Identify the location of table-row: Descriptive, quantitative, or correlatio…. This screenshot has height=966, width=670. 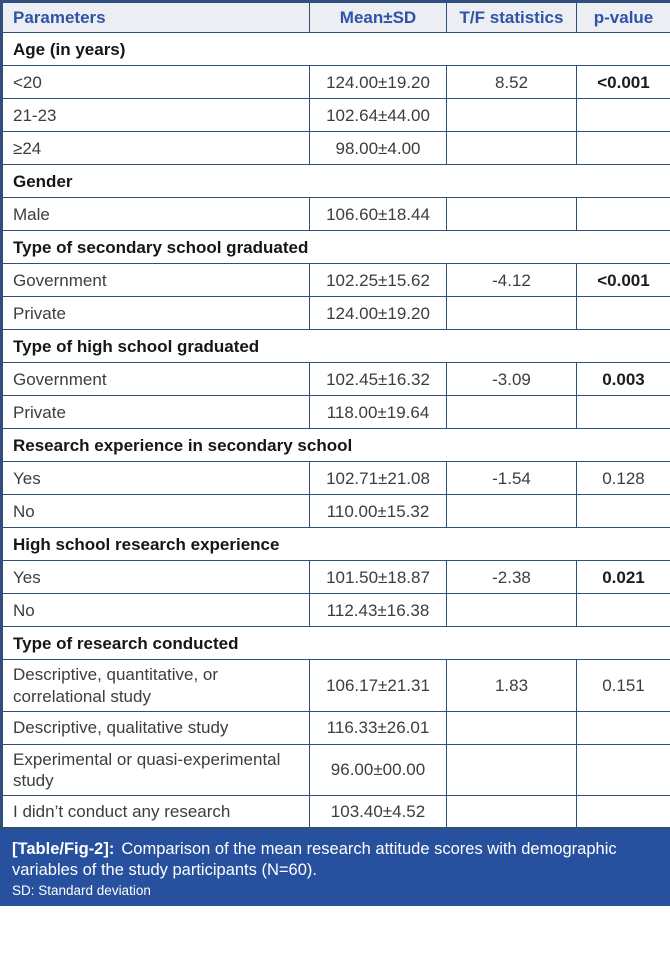
(335, 685).